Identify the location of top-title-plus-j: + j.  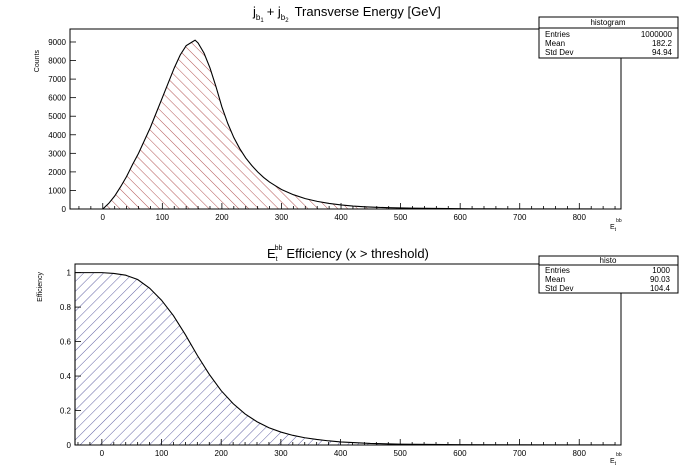
(274, 11).